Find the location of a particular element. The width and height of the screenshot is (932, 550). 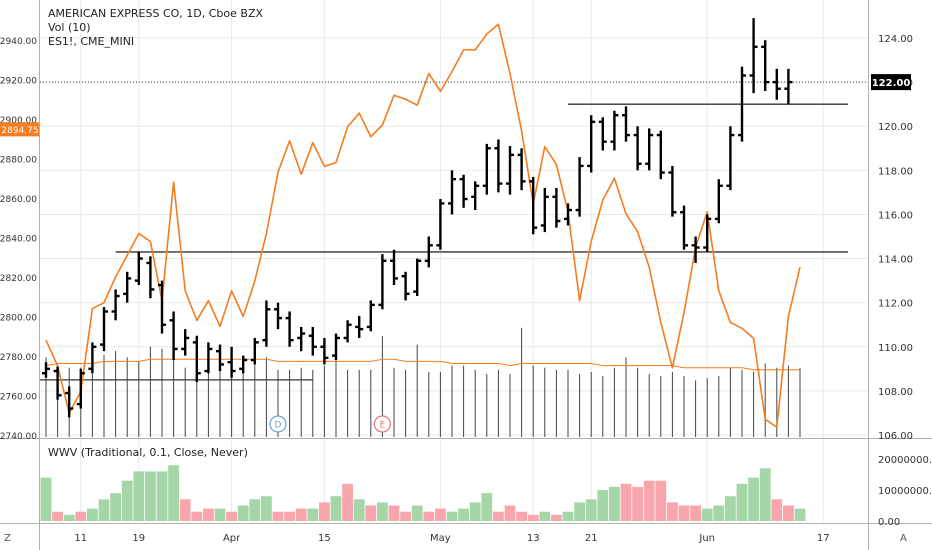

left-axis-tick: 2920.00 is located at coordinates (18, 82).